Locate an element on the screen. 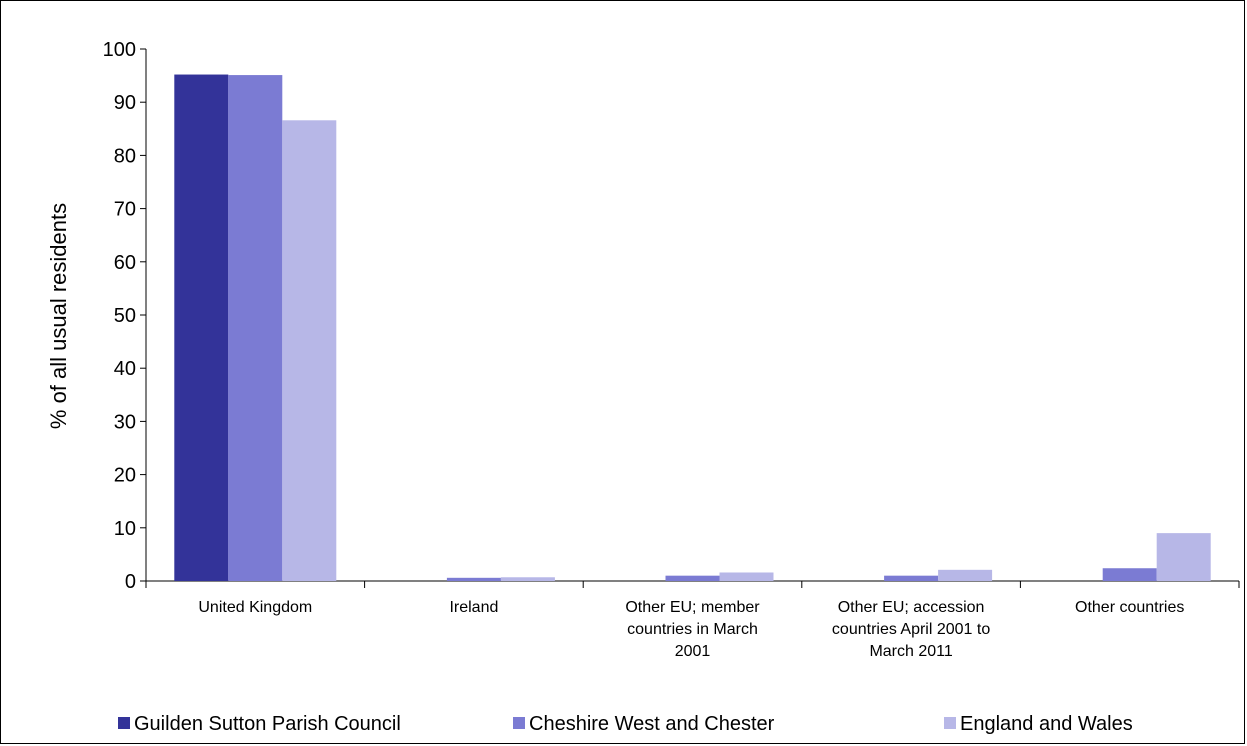 The width and height of the screenshot is (1247, 746). y-axis: 0 10 20 30 40 50 60 70 80 90 100 is located at coordinates (125, 316).